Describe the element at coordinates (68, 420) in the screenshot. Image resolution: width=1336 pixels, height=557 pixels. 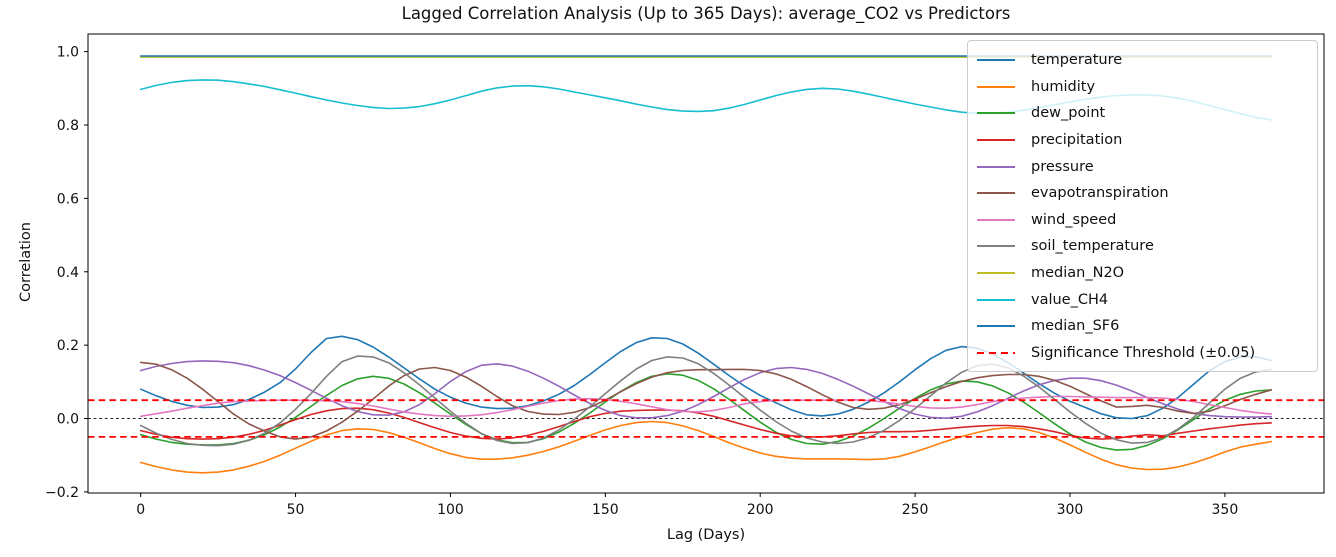
I see `y-tick-label: 0.0` at that location.